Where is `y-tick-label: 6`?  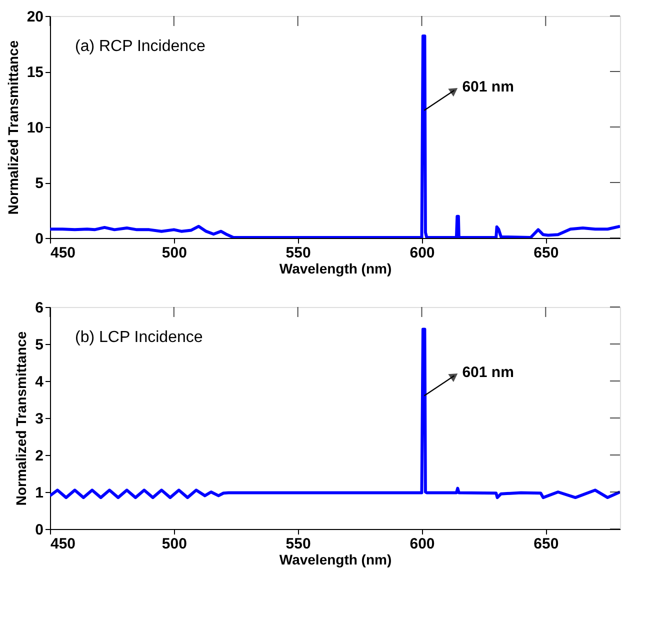 y-tick-label: 6 is located at coordinates (39, 308).